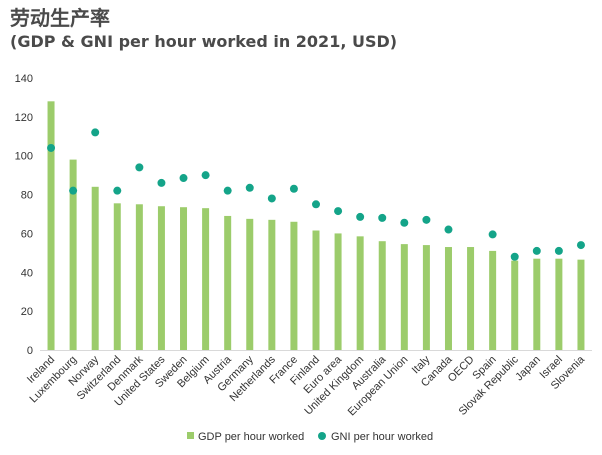  Describe the element at coordinates (27, 312) in the screenshot. I see `y-tick-label: 20` at that location.